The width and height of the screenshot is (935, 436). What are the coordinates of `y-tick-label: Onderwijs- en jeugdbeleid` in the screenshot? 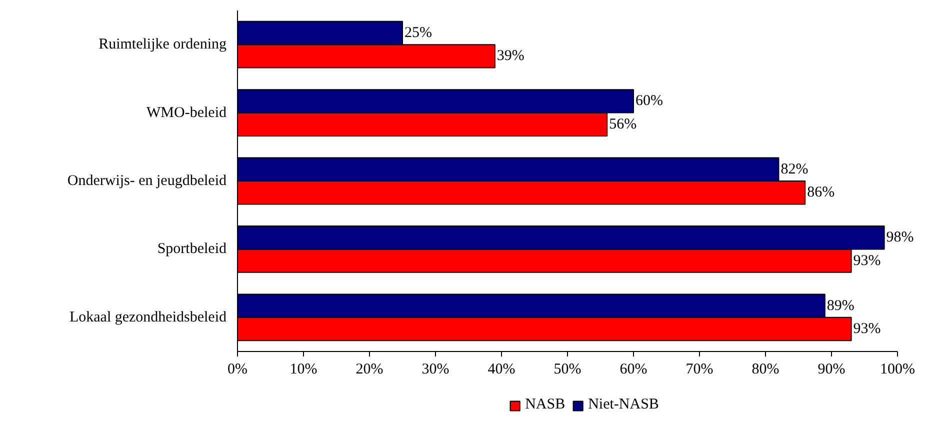 It's located at (147, 181).